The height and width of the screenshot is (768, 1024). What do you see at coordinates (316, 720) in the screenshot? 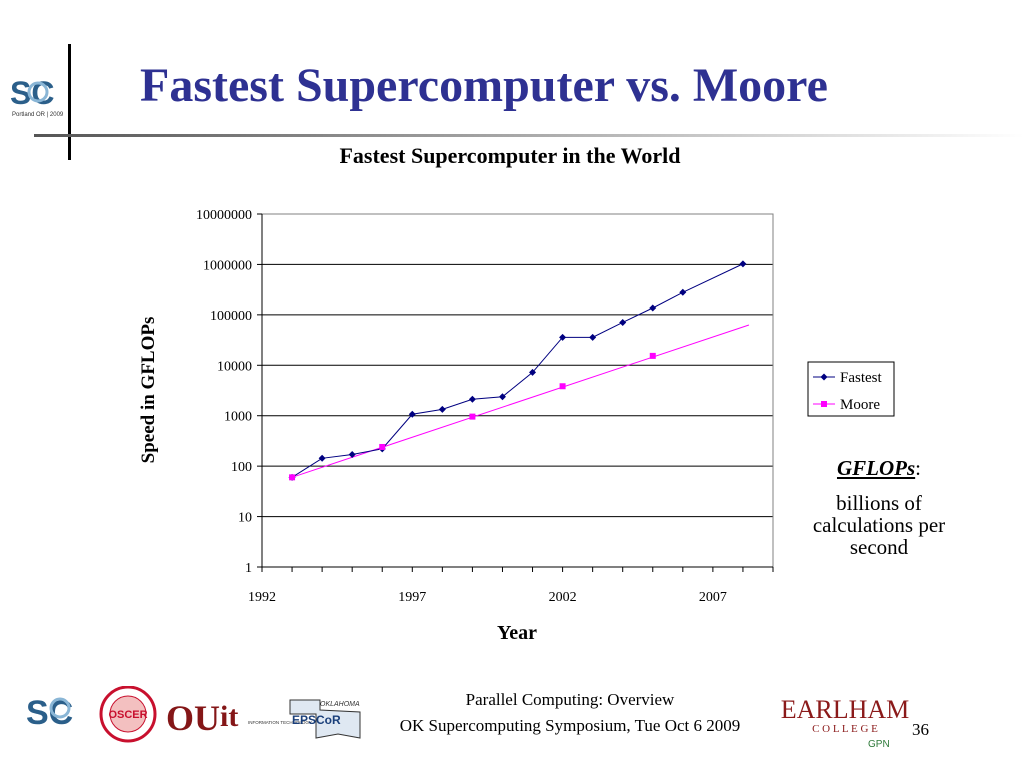
I see `epscor-logo-text: EPSCoR` at bounding box center [316, 720].